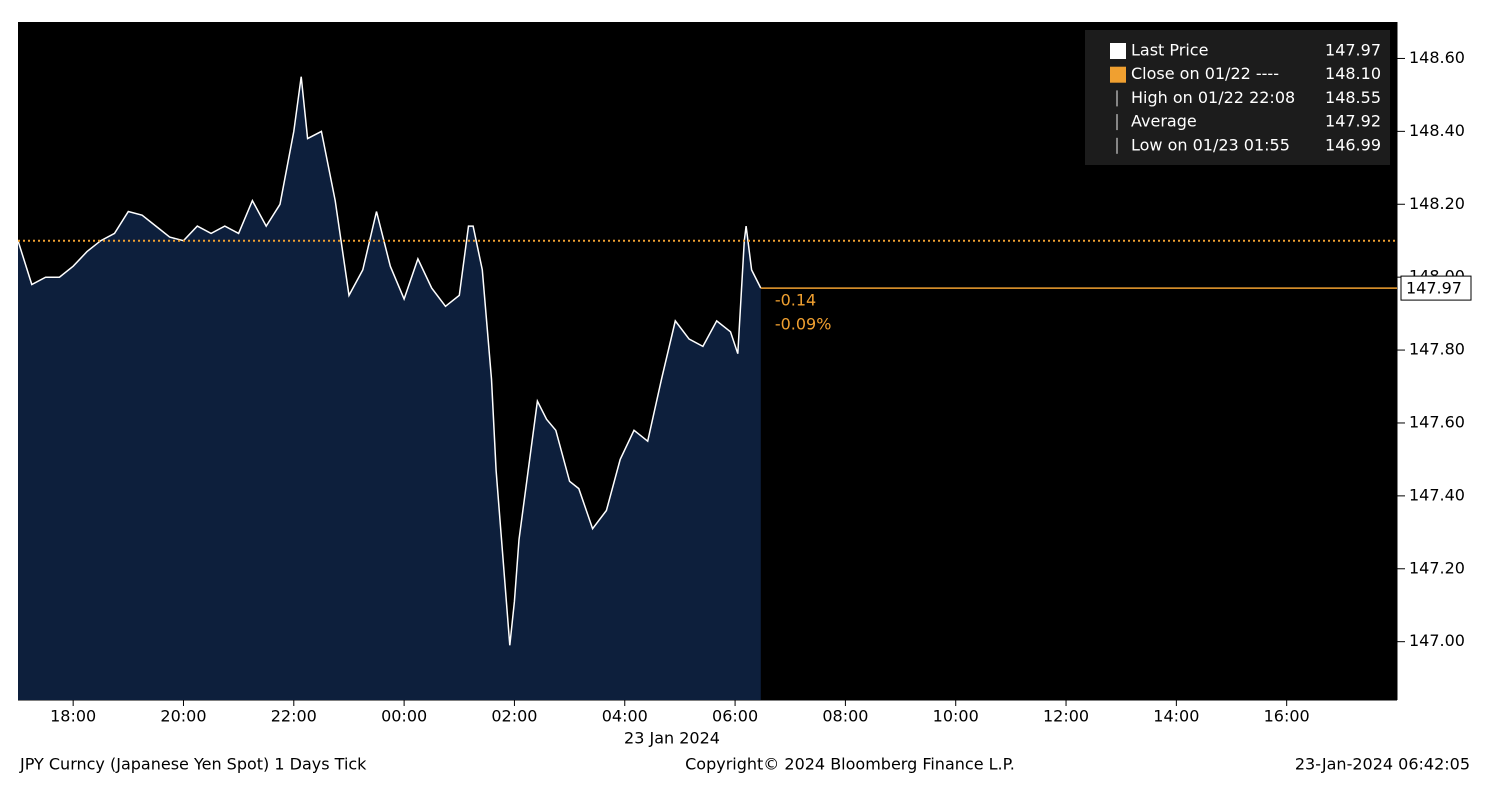  Describe the element at coordinates (73, 716) in the screenshot. I see `x-tick-label: 18:00` at that location.